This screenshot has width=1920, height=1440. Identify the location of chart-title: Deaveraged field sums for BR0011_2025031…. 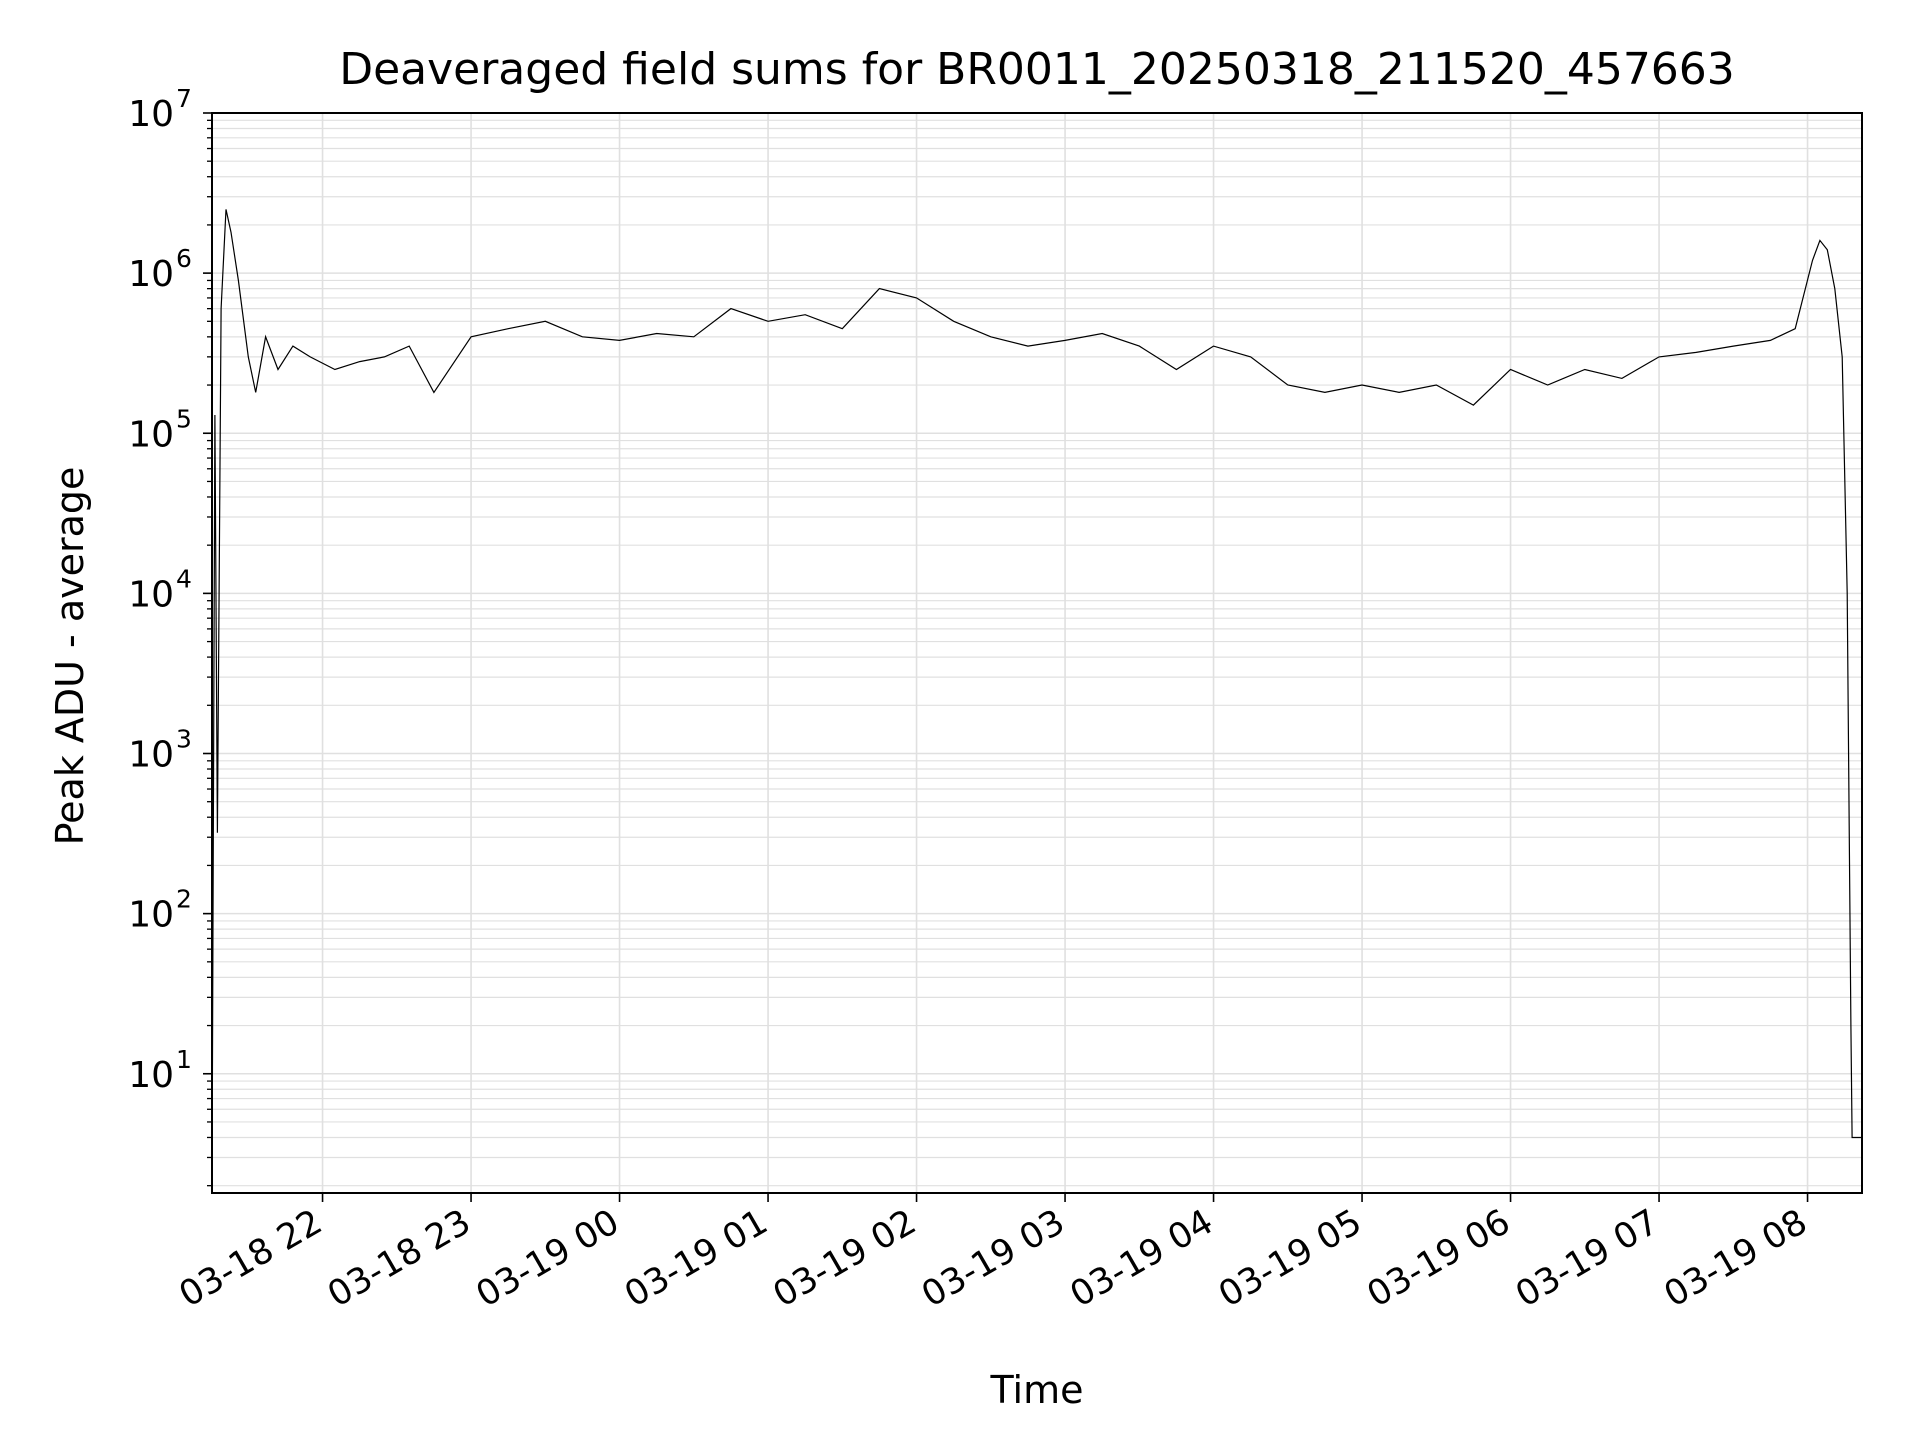
(1037, 69).